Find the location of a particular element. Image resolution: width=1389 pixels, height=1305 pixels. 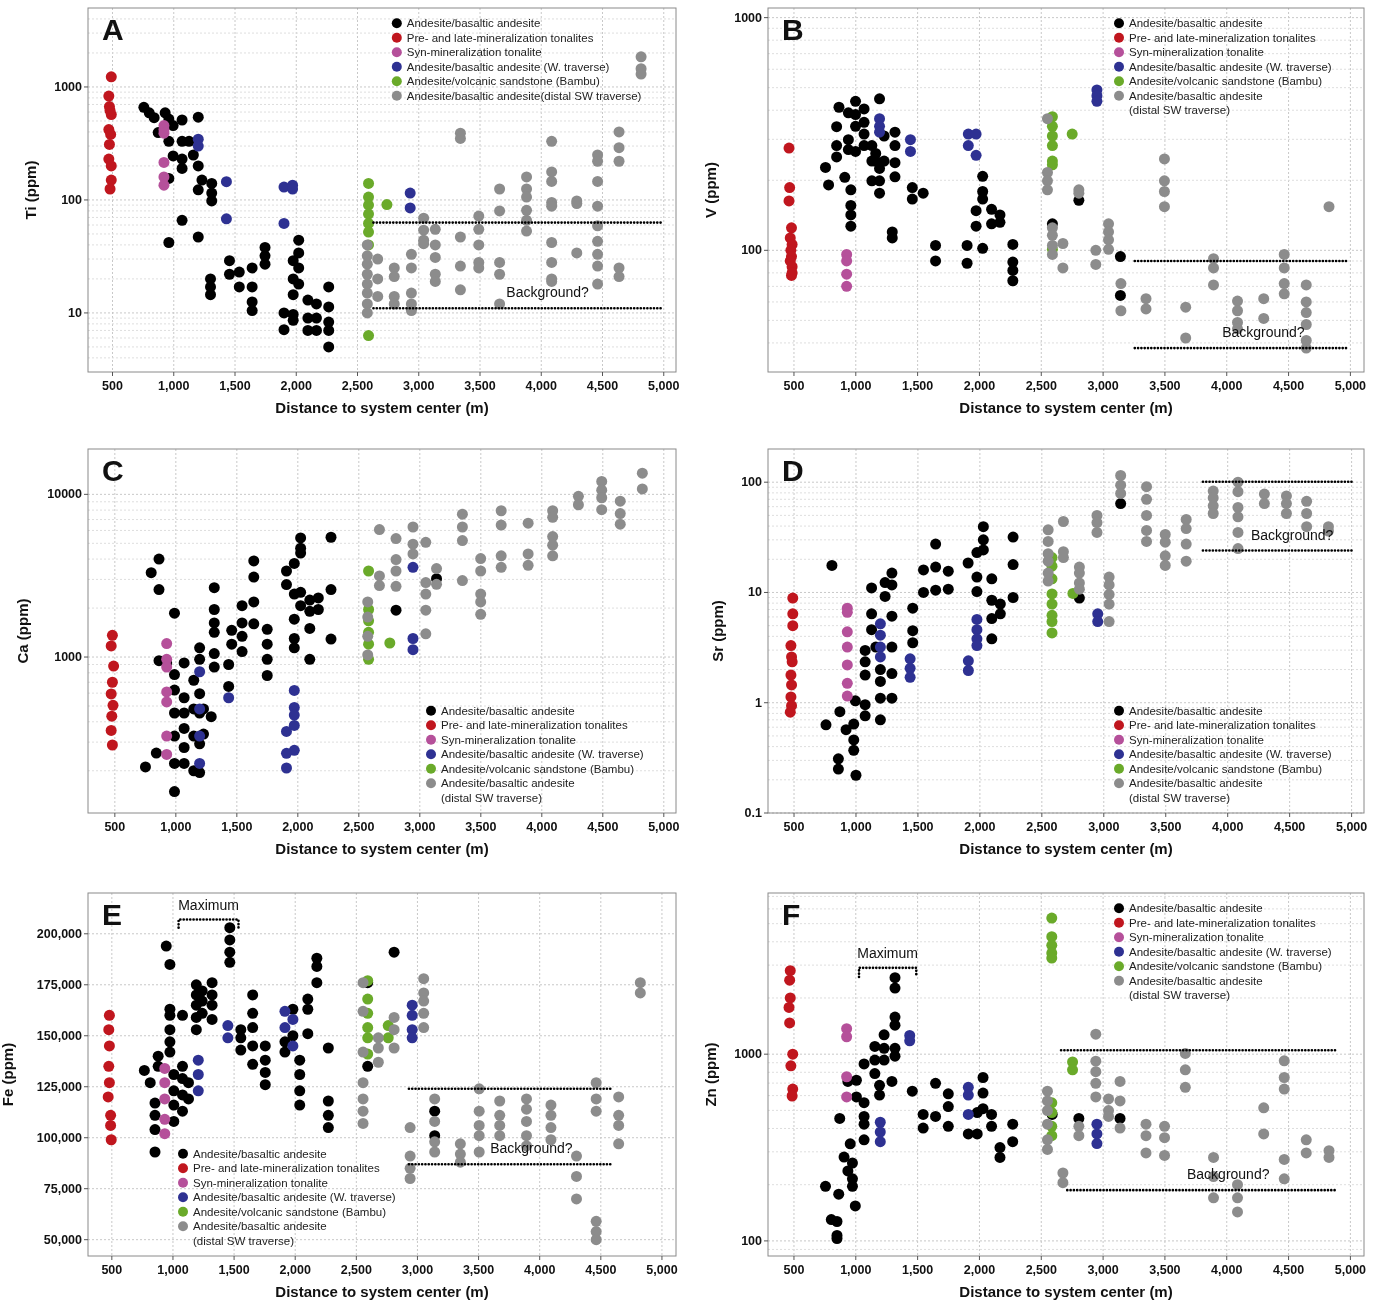

y-axis-title: Sr (ppm) is located at coordinates (718, 631).